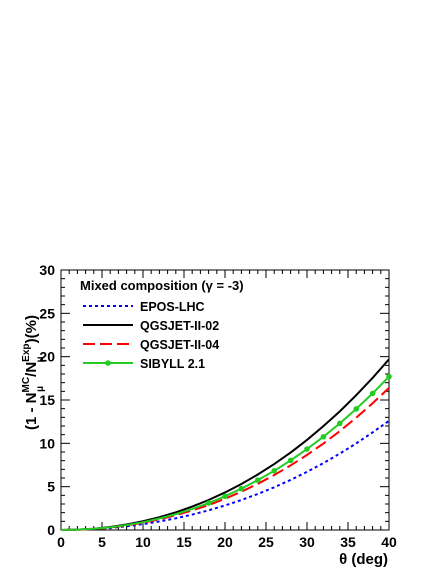 The height and width of the screenshot is (573, 443). What do you see at coordinates (51, 530) in the screenshot?
I see `y-tick-label: 0` at bounding box center [51, 530].